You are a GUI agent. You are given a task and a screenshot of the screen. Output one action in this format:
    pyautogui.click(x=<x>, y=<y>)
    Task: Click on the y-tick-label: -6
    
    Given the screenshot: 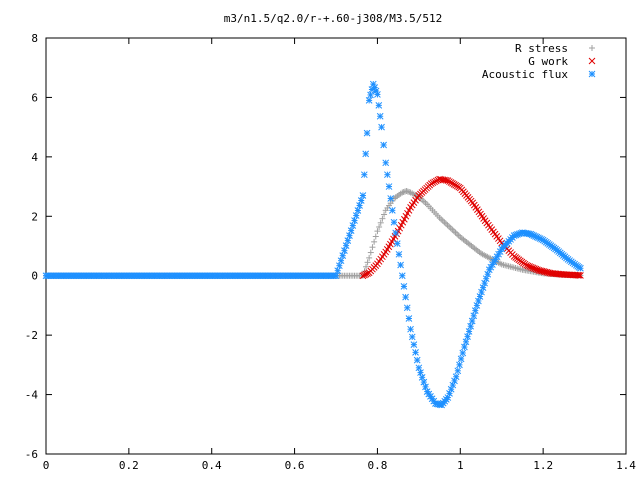 What is the action you would take?
    pyautogui.click(x=31, y=454)
    